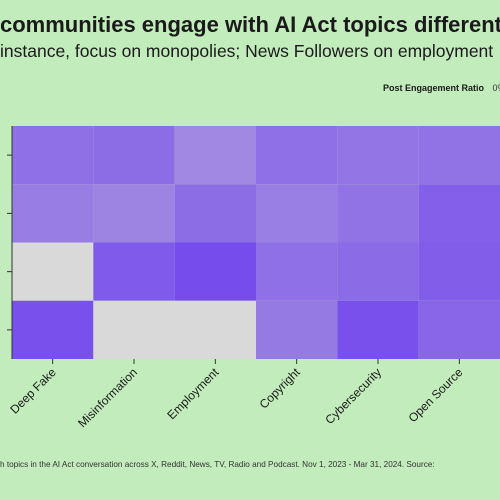 The image size is (500, 500). I want to click on legend-title: Post Engagement Ratio, so click(434, 88).